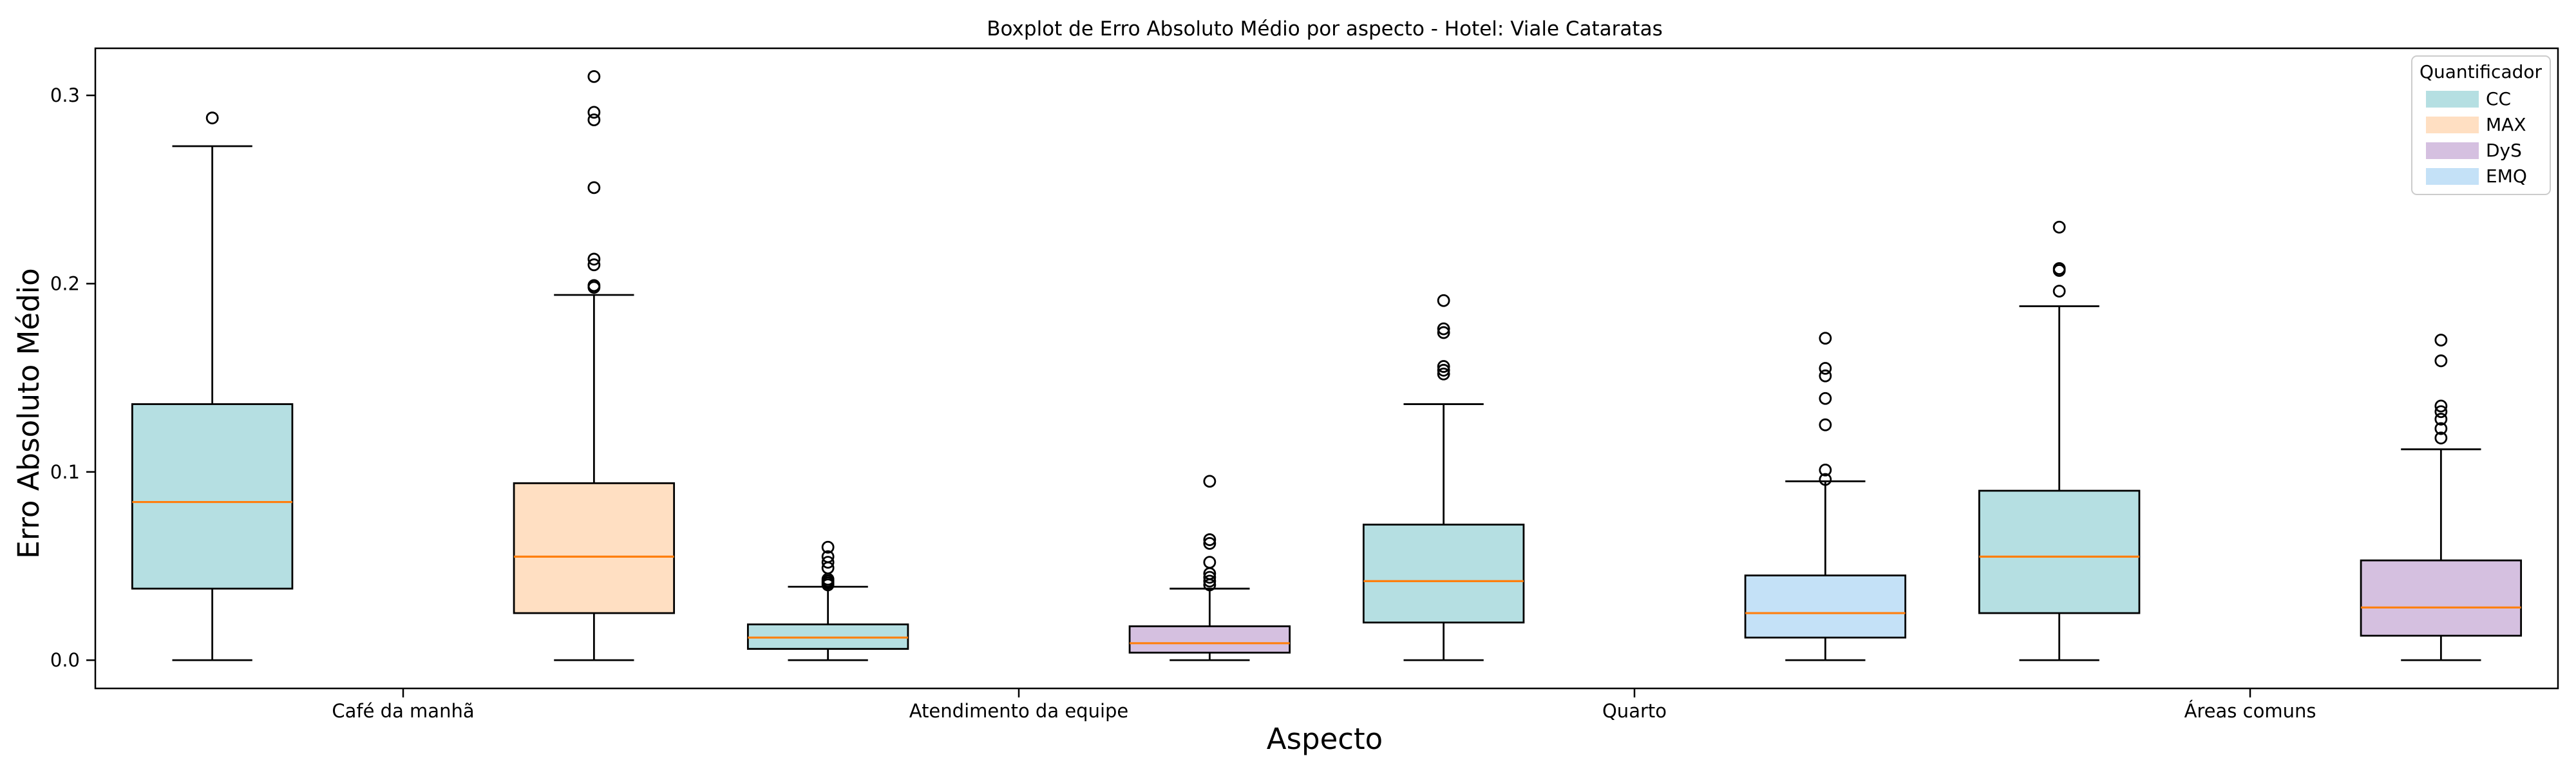 The width and height of the screenshot is (2576, 776). I want to click on legend-label: EMQ, so click(2506, 177).